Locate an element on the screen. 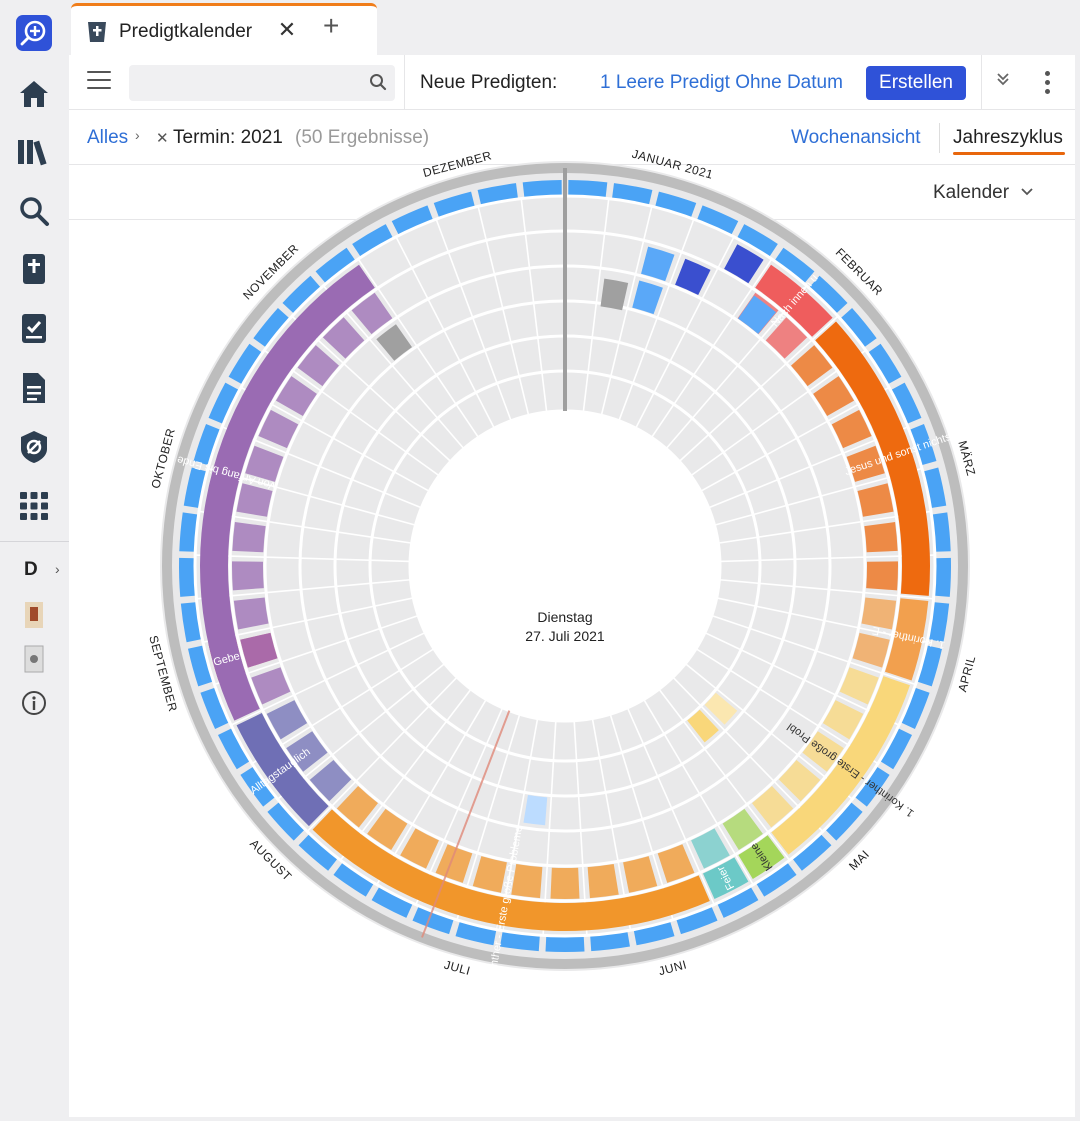 Image resolution: width=1080 pixels, height=1121 pixels. library-icon is located at coordinates (34, 152).